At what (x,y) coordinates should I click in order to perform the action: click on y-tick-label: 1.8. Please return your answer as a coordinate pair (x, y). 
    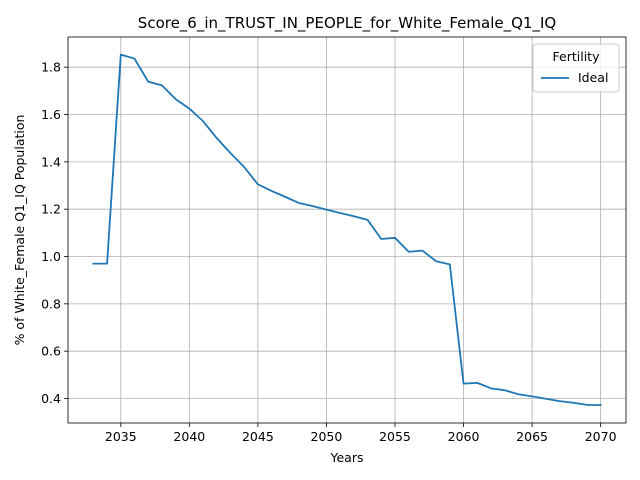
    Looking at the image, I should click on (51, 67).